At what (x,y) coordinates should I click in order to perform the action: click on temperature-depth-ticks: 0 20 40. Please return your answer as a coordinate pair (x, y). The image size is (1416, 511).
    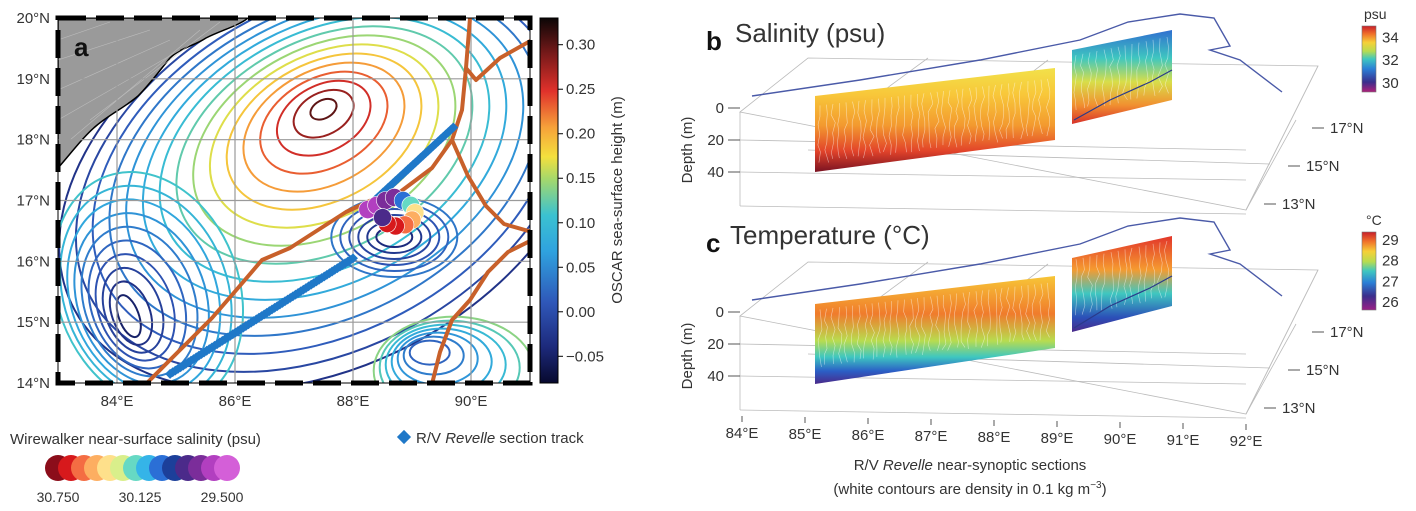
    Looking at the image, I should click on (723, 344).